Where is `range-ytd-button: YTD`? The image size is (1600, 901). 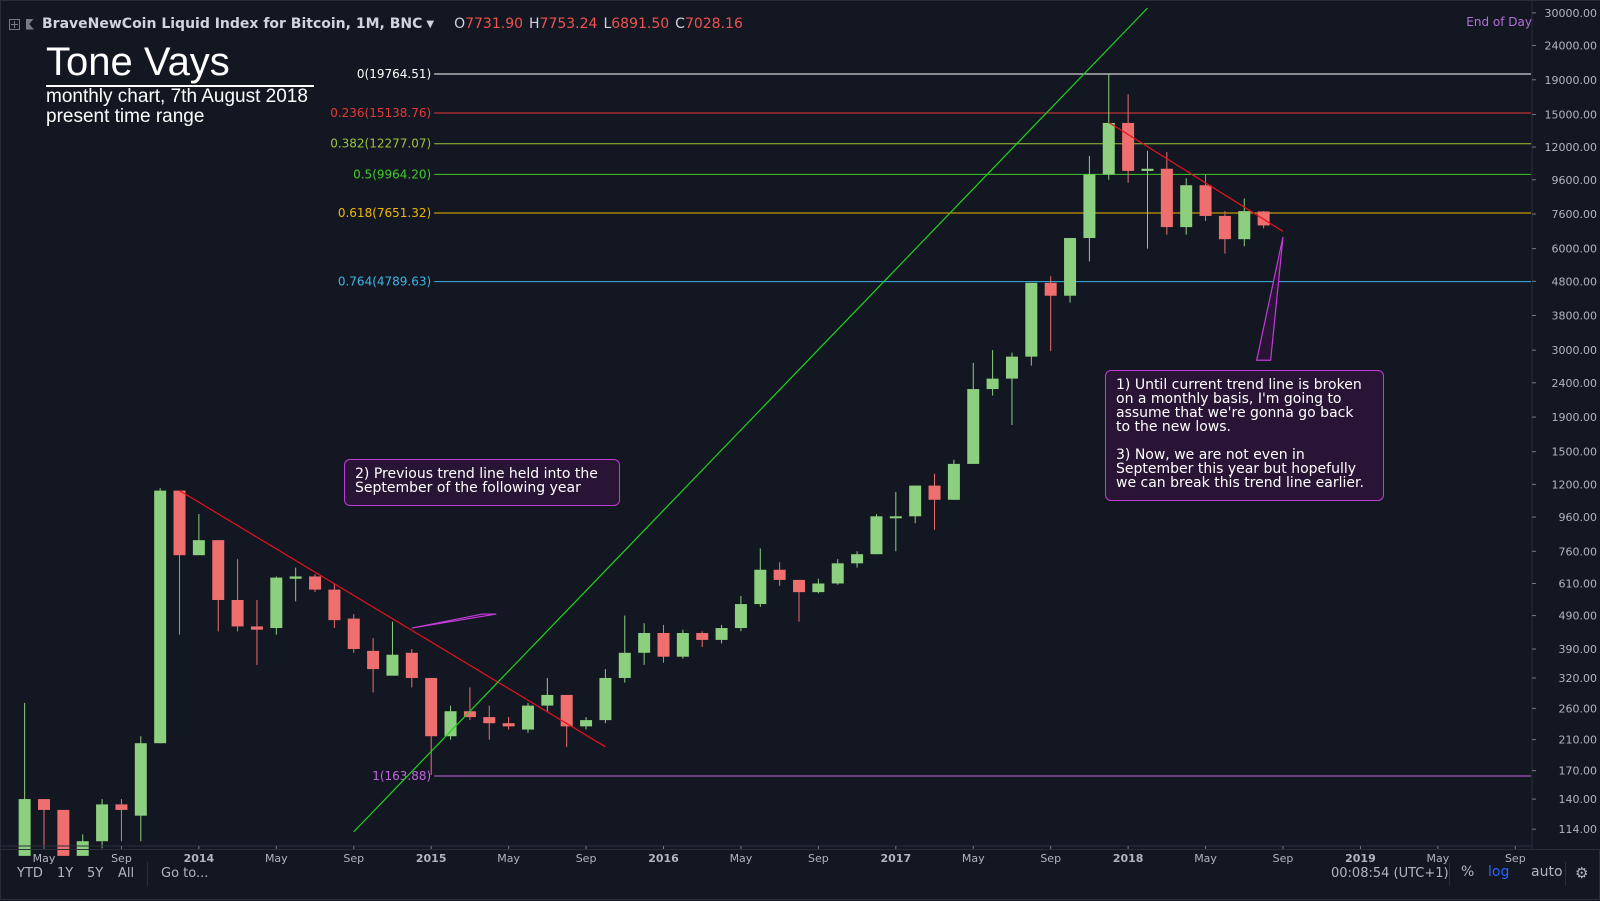 range-ytd-button: YTD is located at coordinates (30, 873).